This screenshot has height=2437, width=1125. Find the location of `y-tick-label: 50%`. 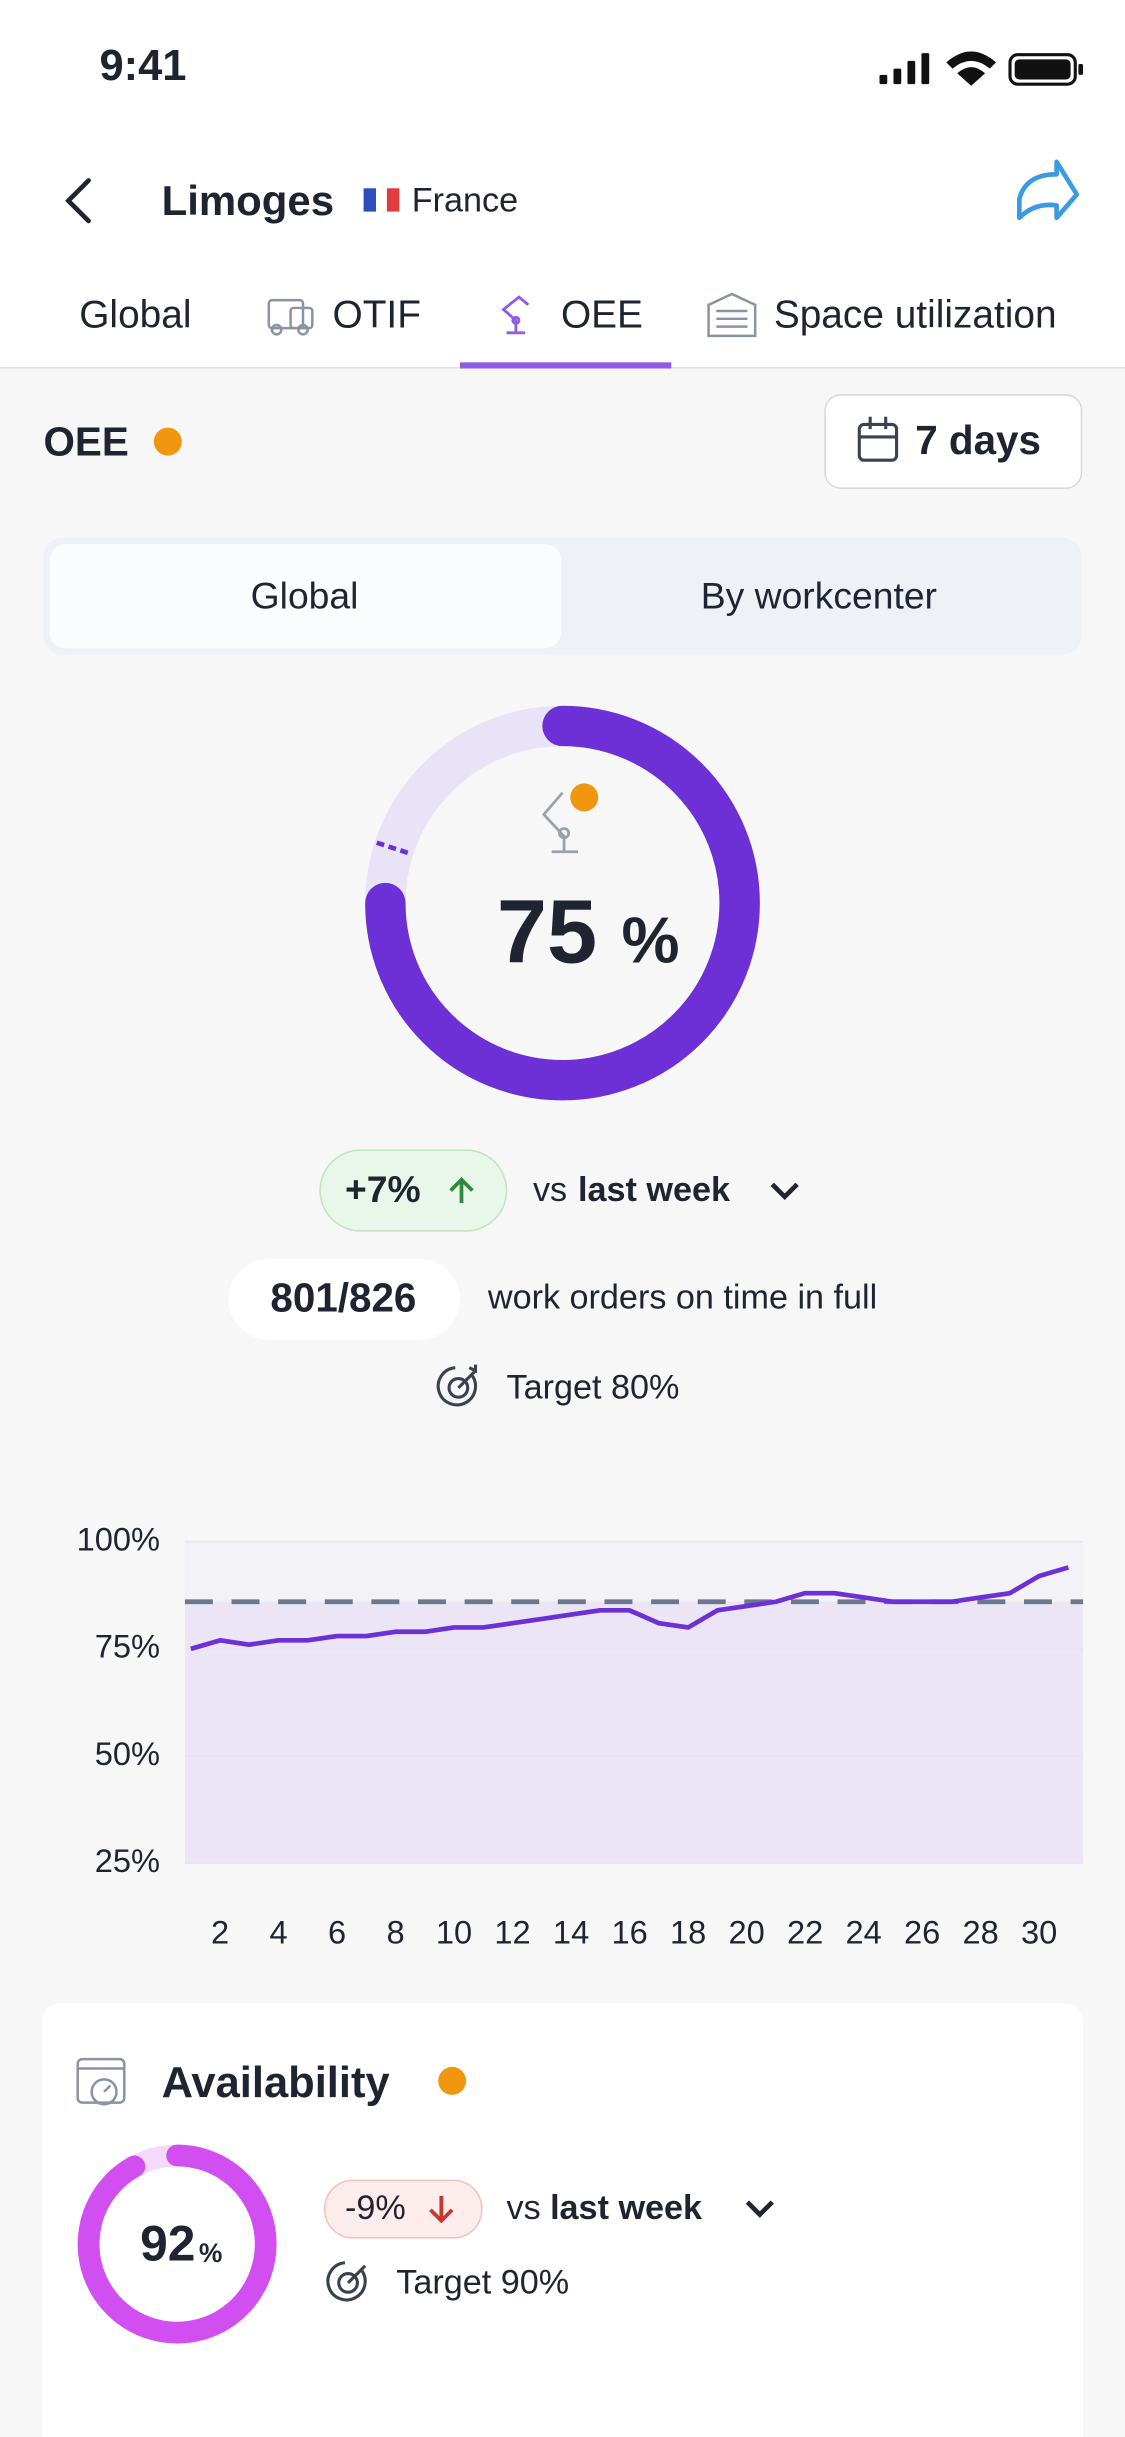

y-tick-label: 50% is located at coordinates (127, 1753).